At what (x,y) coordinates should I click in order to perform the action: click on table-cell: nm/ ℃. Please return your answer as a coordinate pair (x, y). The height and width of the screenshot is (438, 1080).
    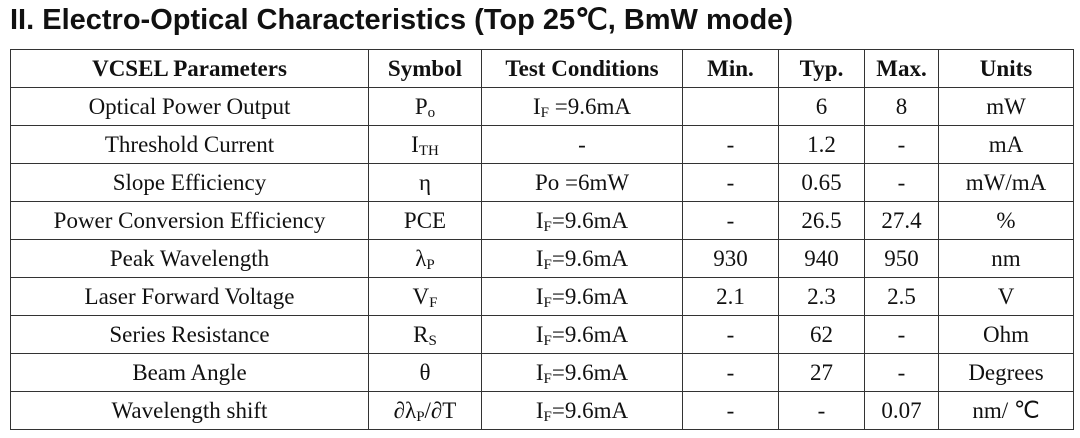
    Looking at the image, I should click on (1006, 410).